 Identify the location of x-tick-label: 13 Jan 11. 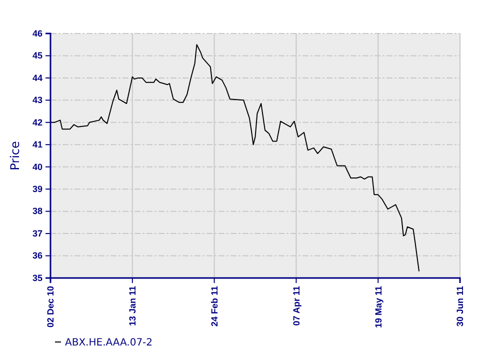
(133, 306).